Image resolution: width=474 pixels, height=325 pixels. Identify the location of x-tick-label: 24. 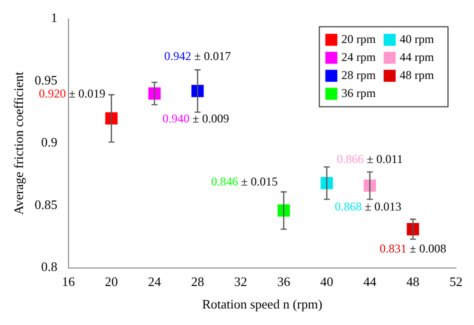
(155, 282).